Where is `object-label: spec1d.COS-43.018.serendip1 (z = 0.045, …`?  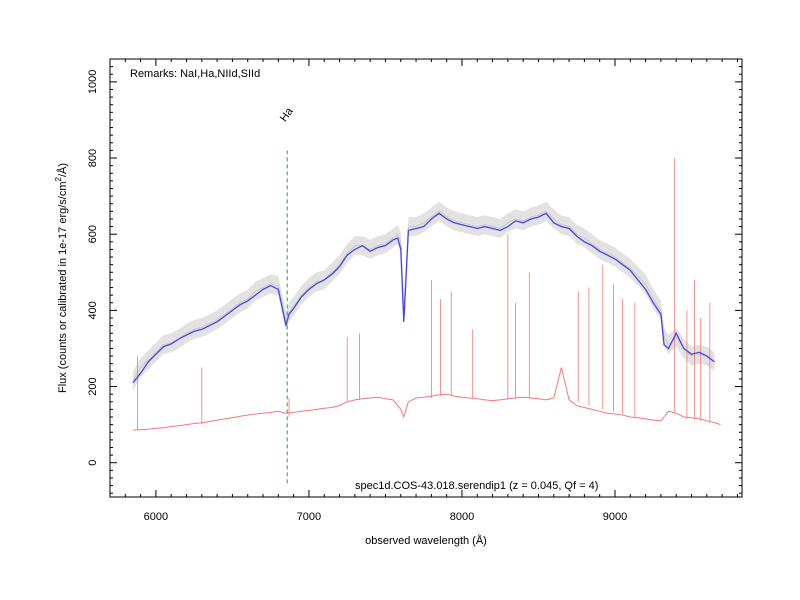
object-label: spec1d.COS-43.018.serendip1 (z = 0.045, … is located at coordinates (476, 486).